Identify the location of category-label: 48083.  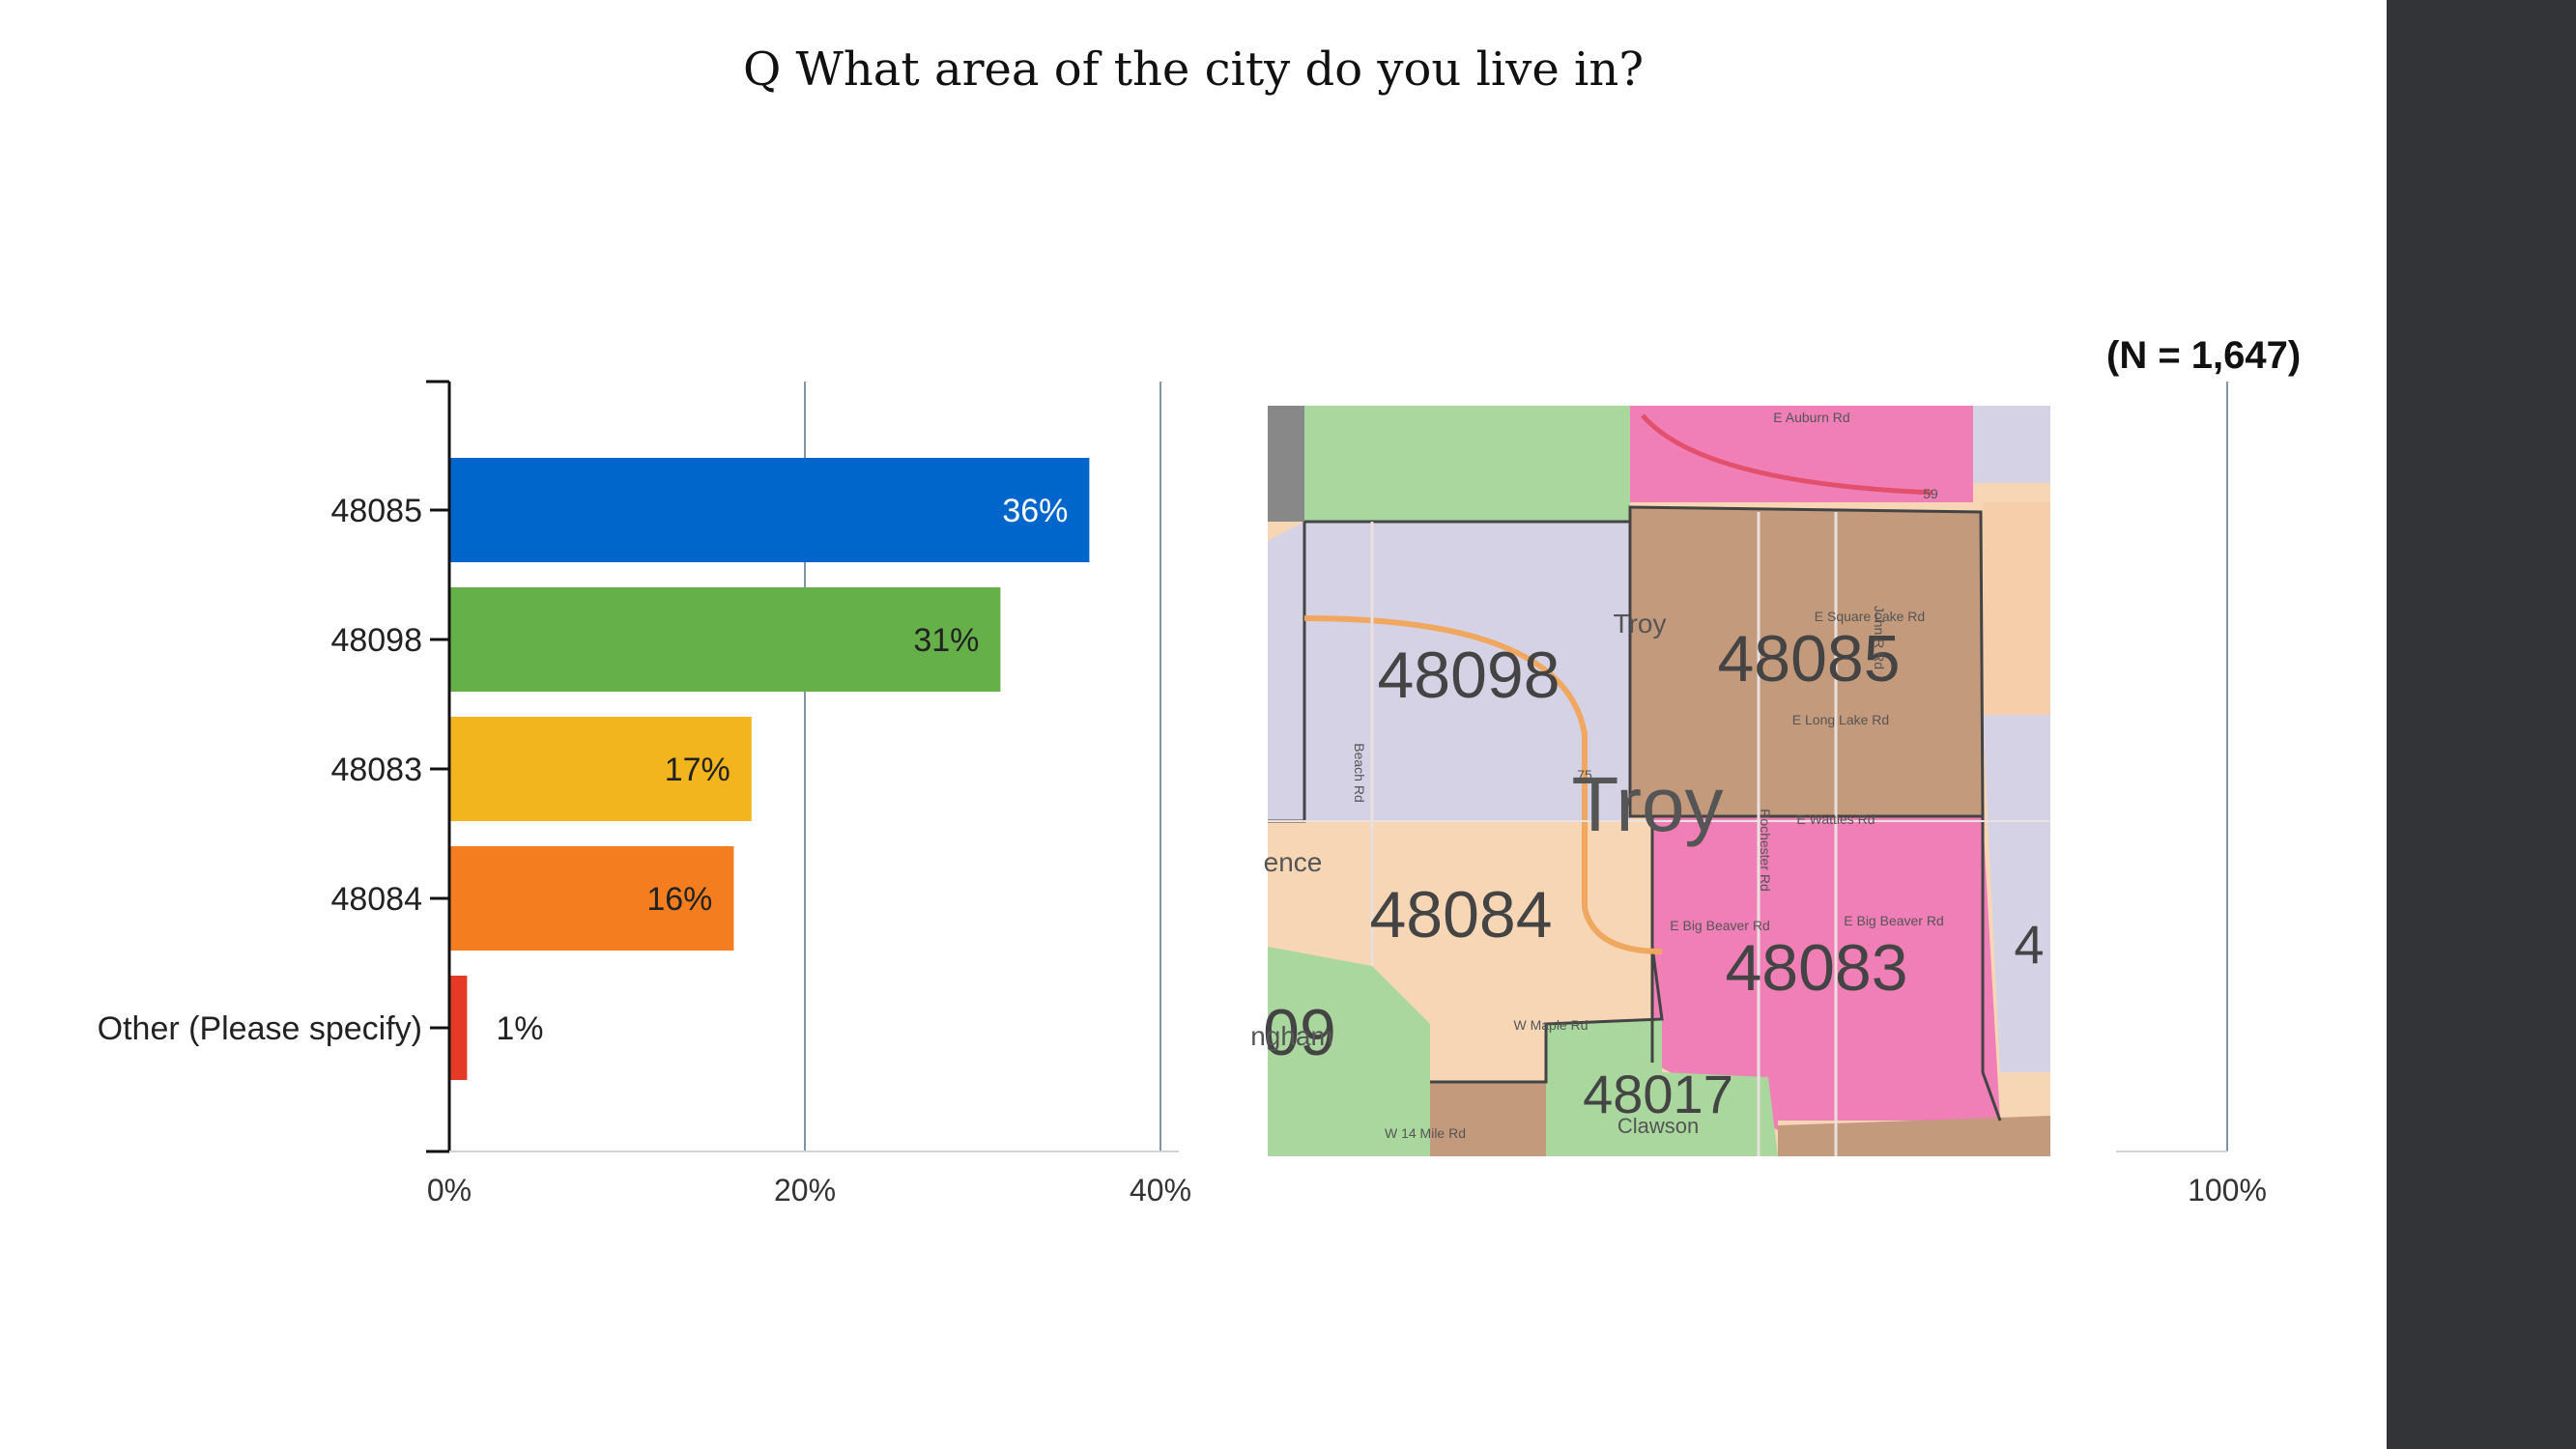
(376, 770).